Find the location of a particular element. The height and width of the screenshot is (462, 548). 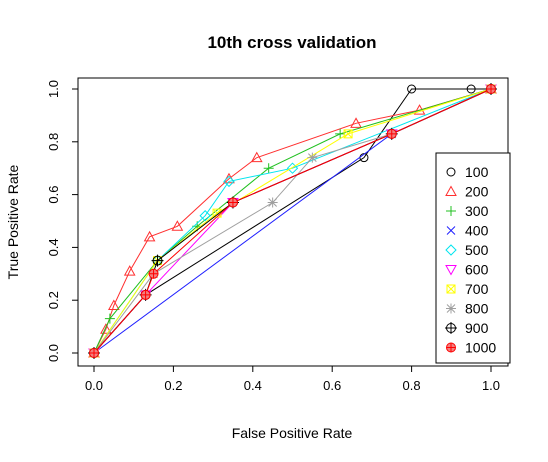

x-tick-label: 1.0 is located at coordinates (491, 385).